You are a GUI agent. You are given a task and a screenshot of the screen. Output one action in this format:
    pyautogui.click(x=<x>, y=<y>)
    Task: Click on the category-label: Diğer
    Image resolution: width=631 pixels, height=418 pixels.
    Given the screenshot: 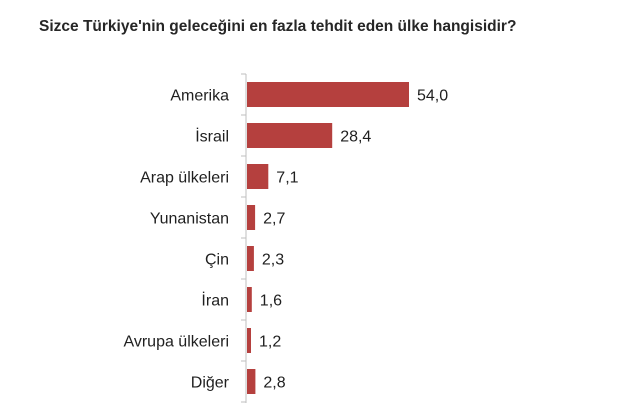 What is the action you would take?
    pyautogui.click(x=210, y=383)
    